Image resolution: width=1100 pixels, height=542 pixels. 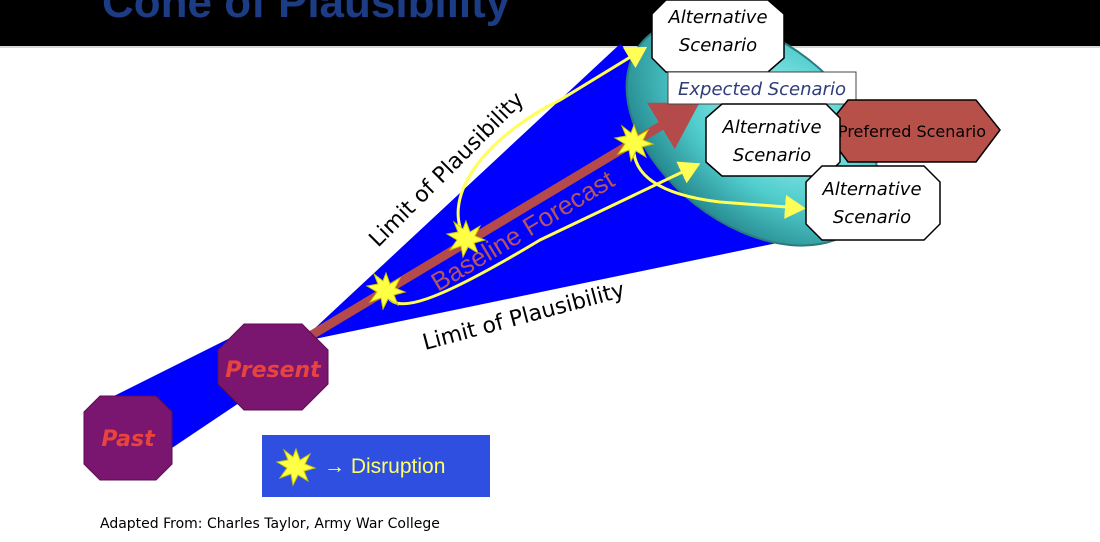 What do you see at coordinates (872, 217) in the screenshot?
I see `alt-scenario-3-line2: Scenario` at bounding box center [872, 217].